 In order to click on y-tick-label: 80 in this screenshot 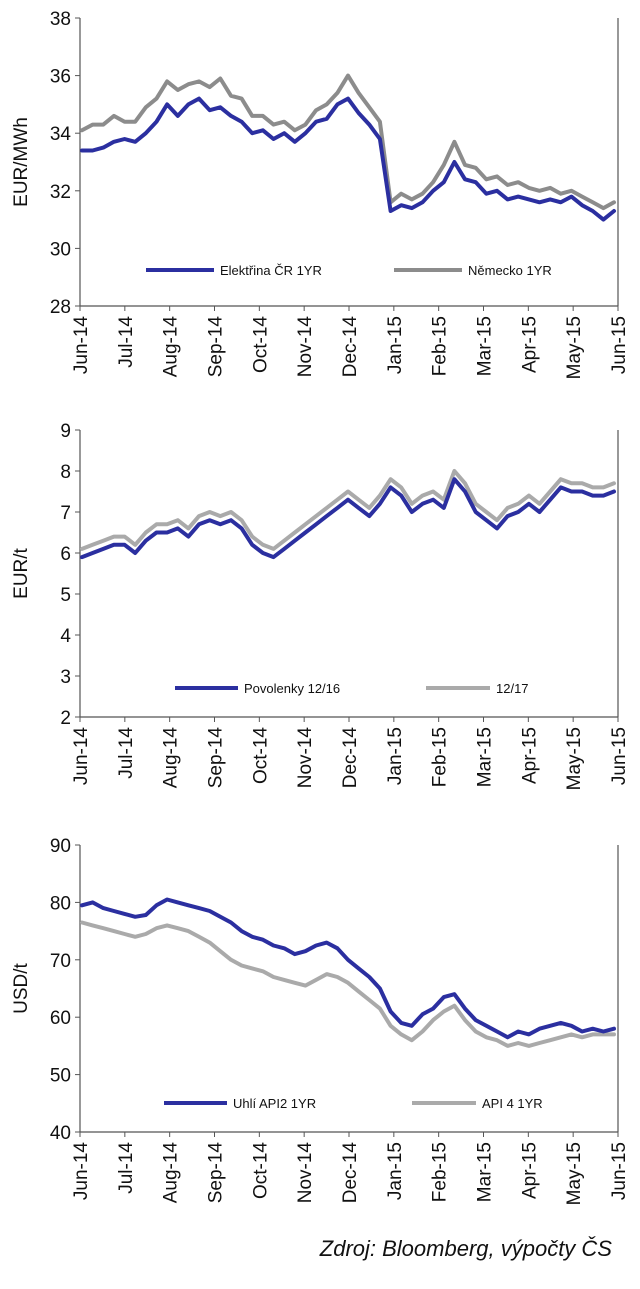, I will do `click(60, 903)`.